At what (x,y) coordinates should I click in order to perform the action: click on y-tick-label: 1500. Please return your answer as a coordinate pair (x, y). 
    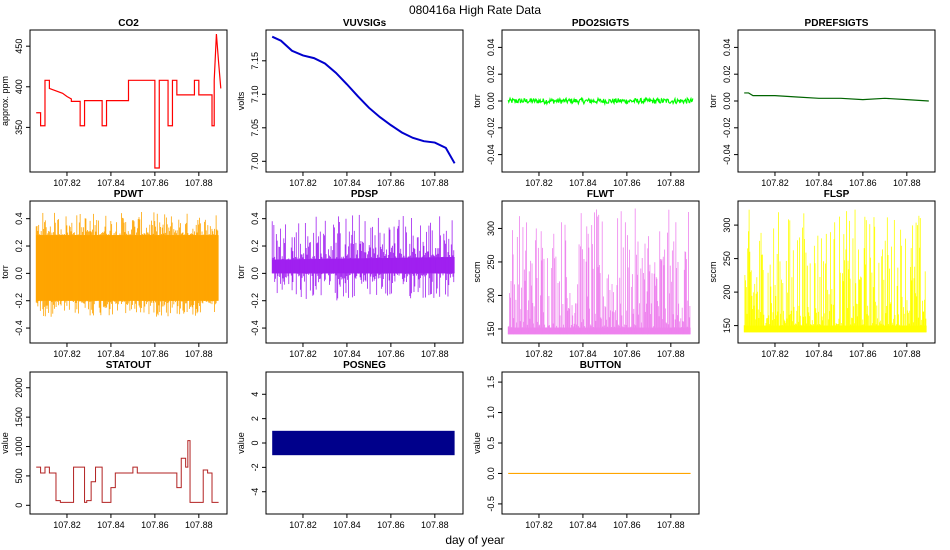
    Looking at the image, I should click on (19, 417).